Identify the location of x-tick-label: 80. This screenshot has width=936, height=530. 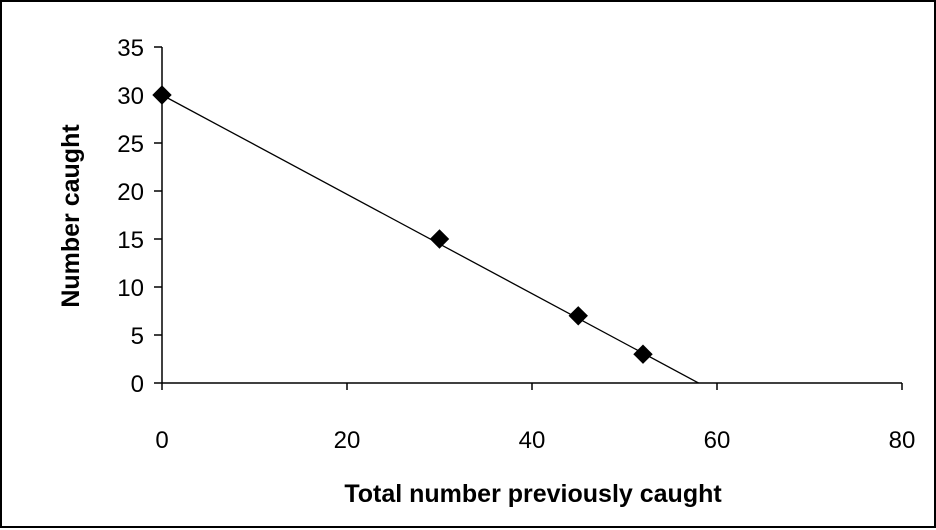
(902, 440).